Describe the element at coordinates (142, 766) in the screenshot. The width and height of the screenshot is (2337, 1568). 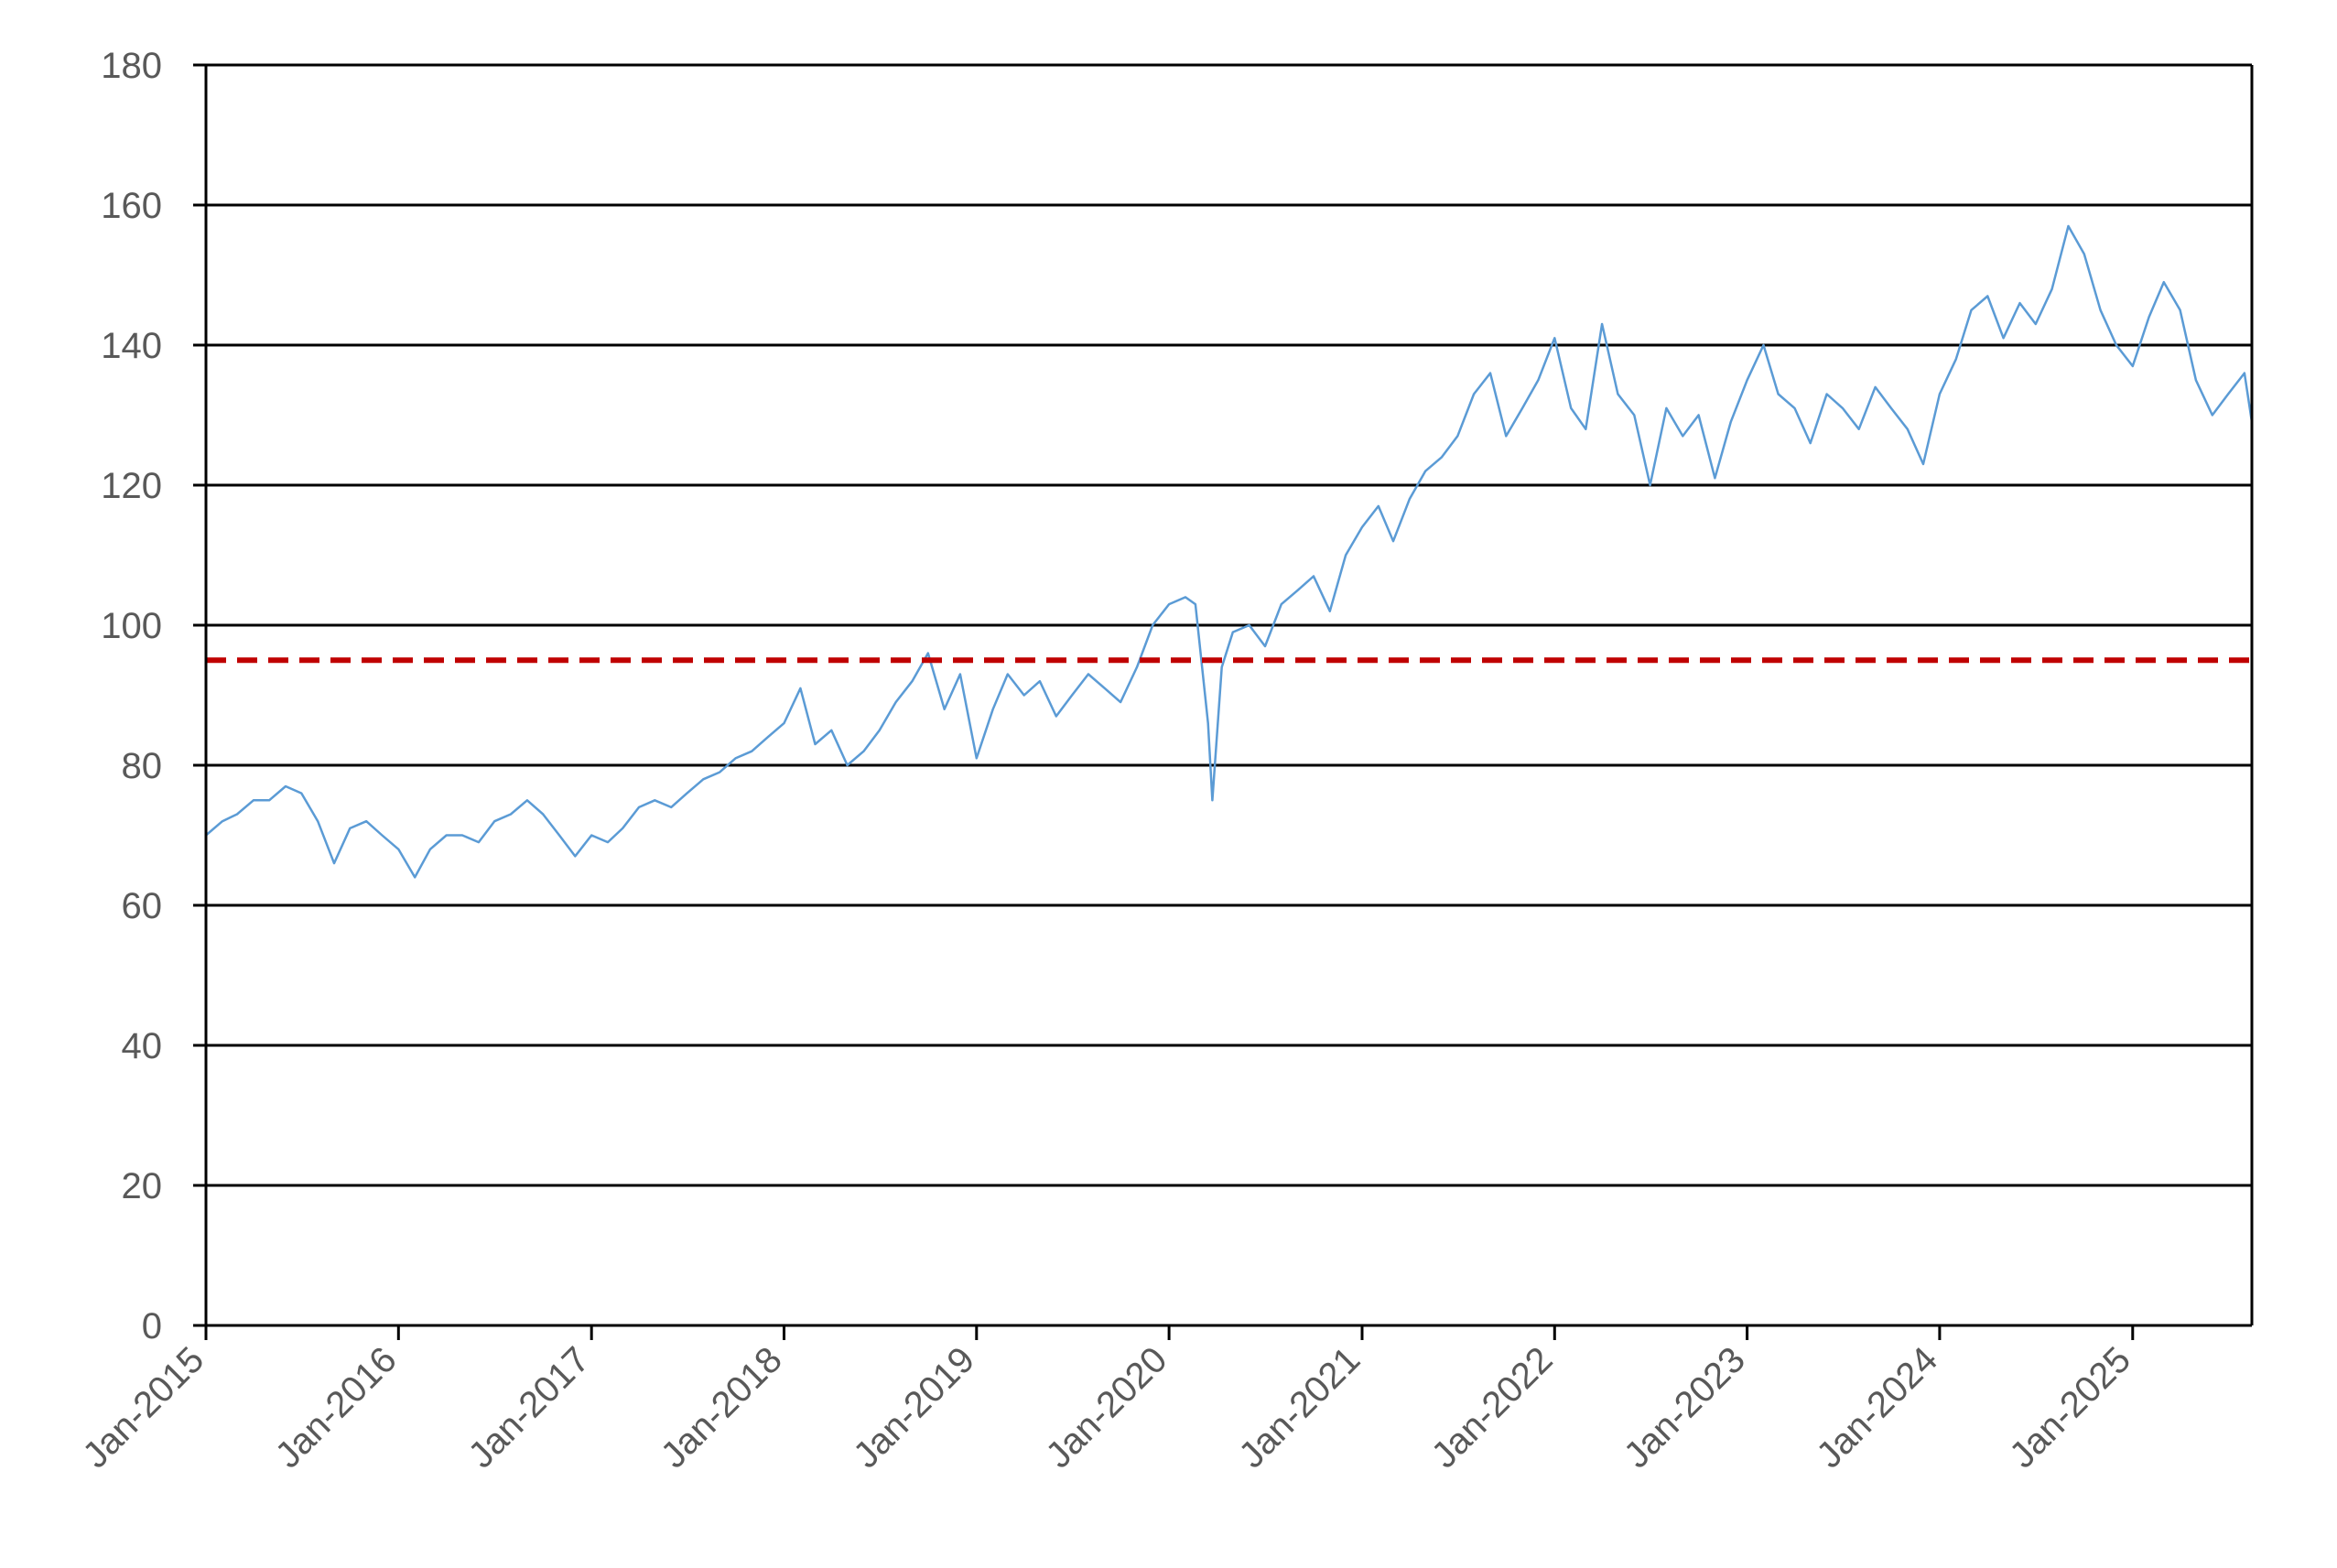
I see `y-tick-label: 80` at that location.